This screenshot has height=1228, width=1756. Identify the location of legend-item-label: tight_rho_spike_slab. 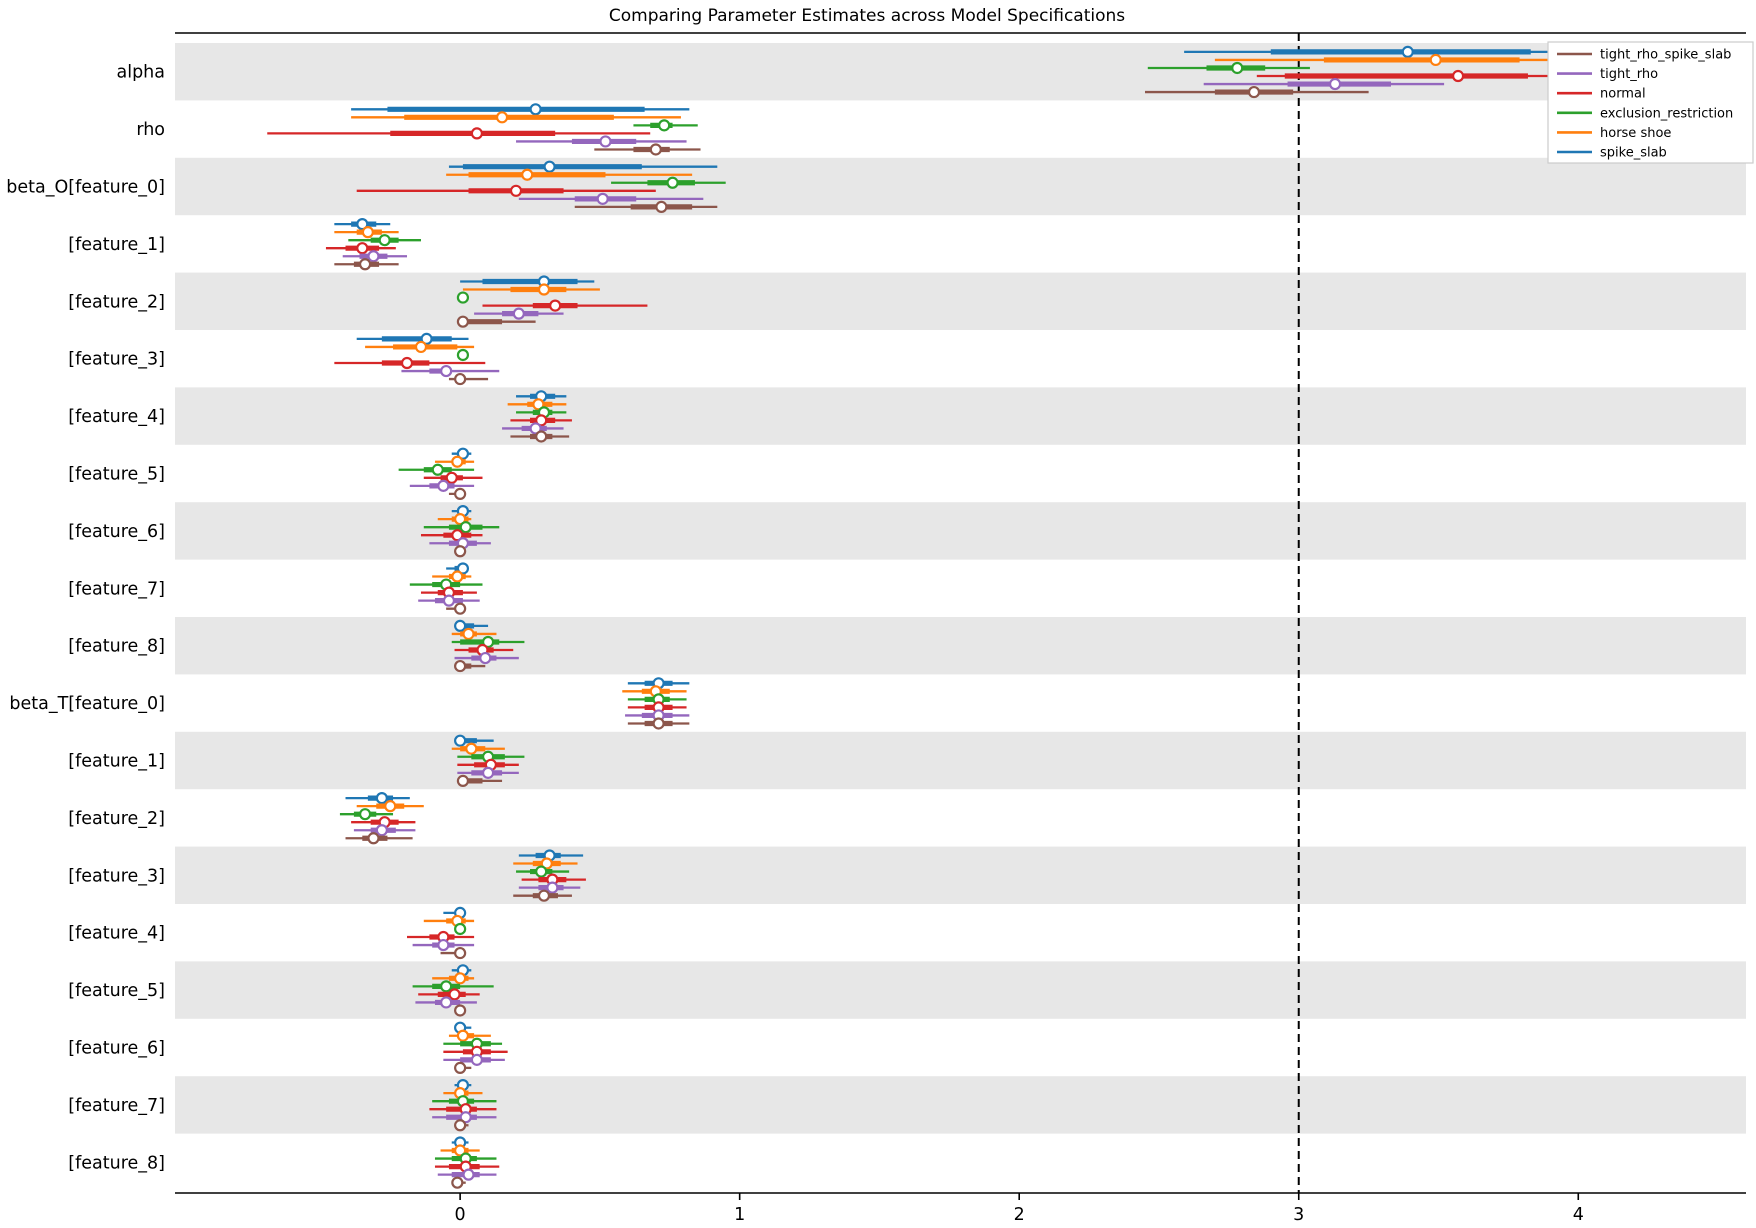
(1665, 55).